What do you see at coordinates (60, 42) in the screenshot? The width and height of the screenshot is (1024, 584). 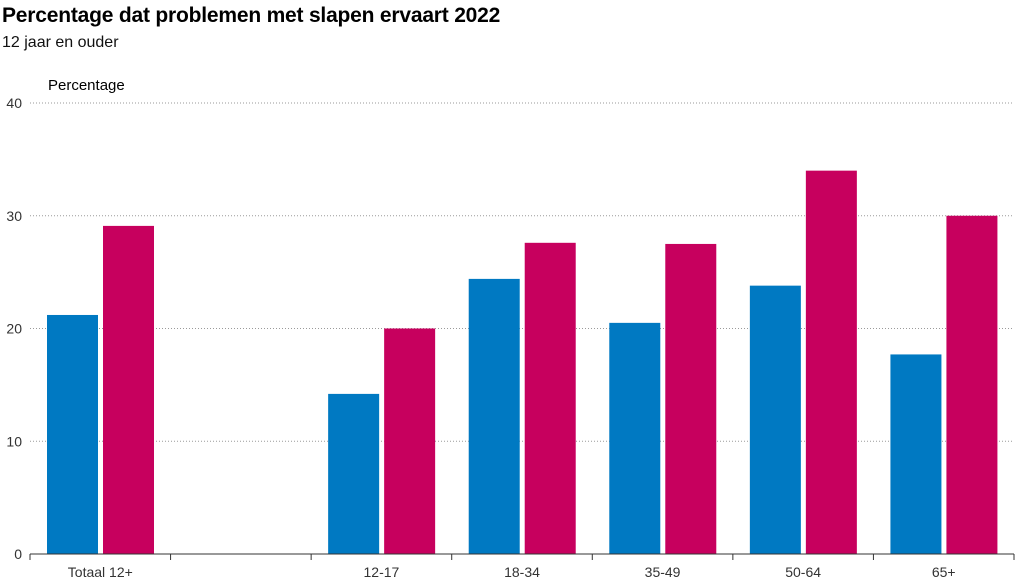 I see `chart-subtitle: 12 jaar en ouder` at bounding box center [60, 42].